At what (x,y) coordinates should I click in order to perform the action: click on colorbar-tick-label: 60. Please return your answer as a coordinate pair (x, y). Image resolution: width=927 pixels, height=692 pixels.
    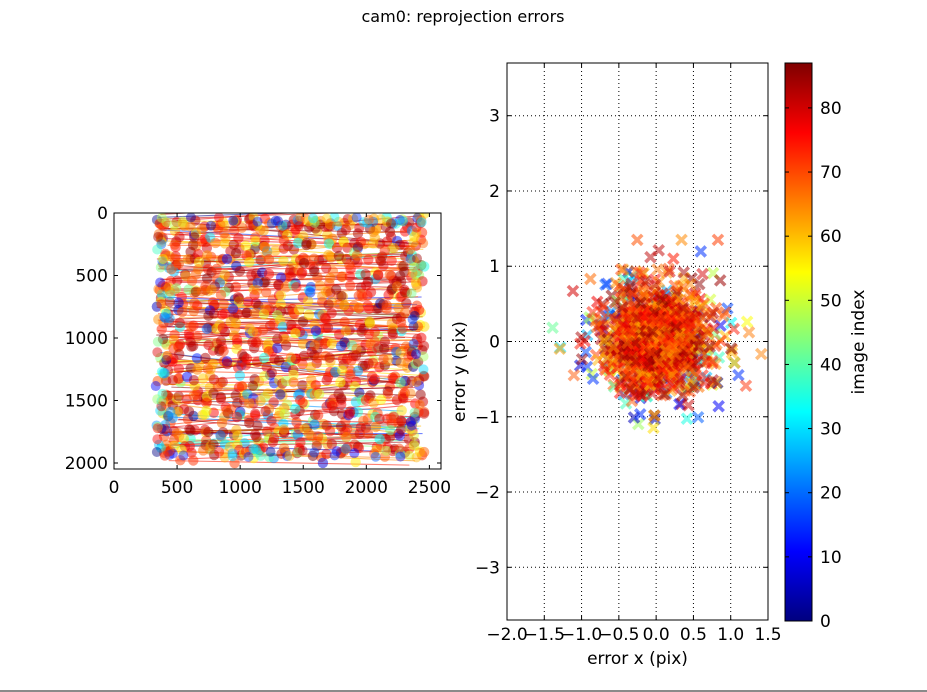
    Looking at the image, I should click on (831, 237).